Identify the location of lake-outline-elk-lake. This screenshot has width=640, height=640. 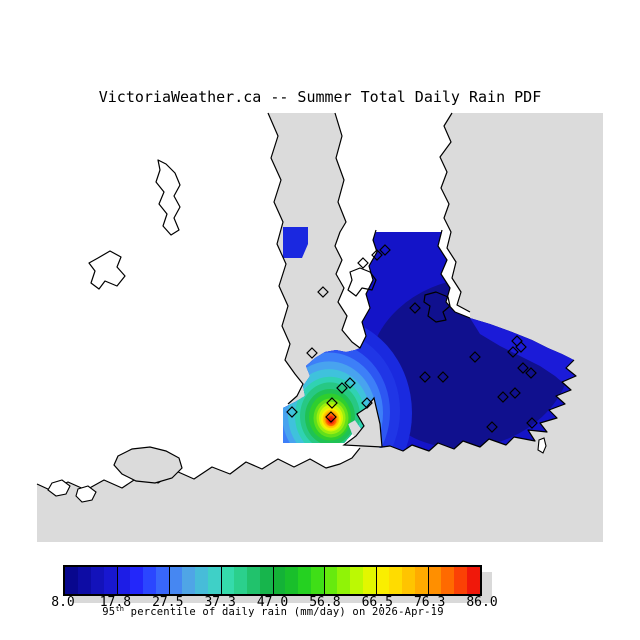
(437, 307).